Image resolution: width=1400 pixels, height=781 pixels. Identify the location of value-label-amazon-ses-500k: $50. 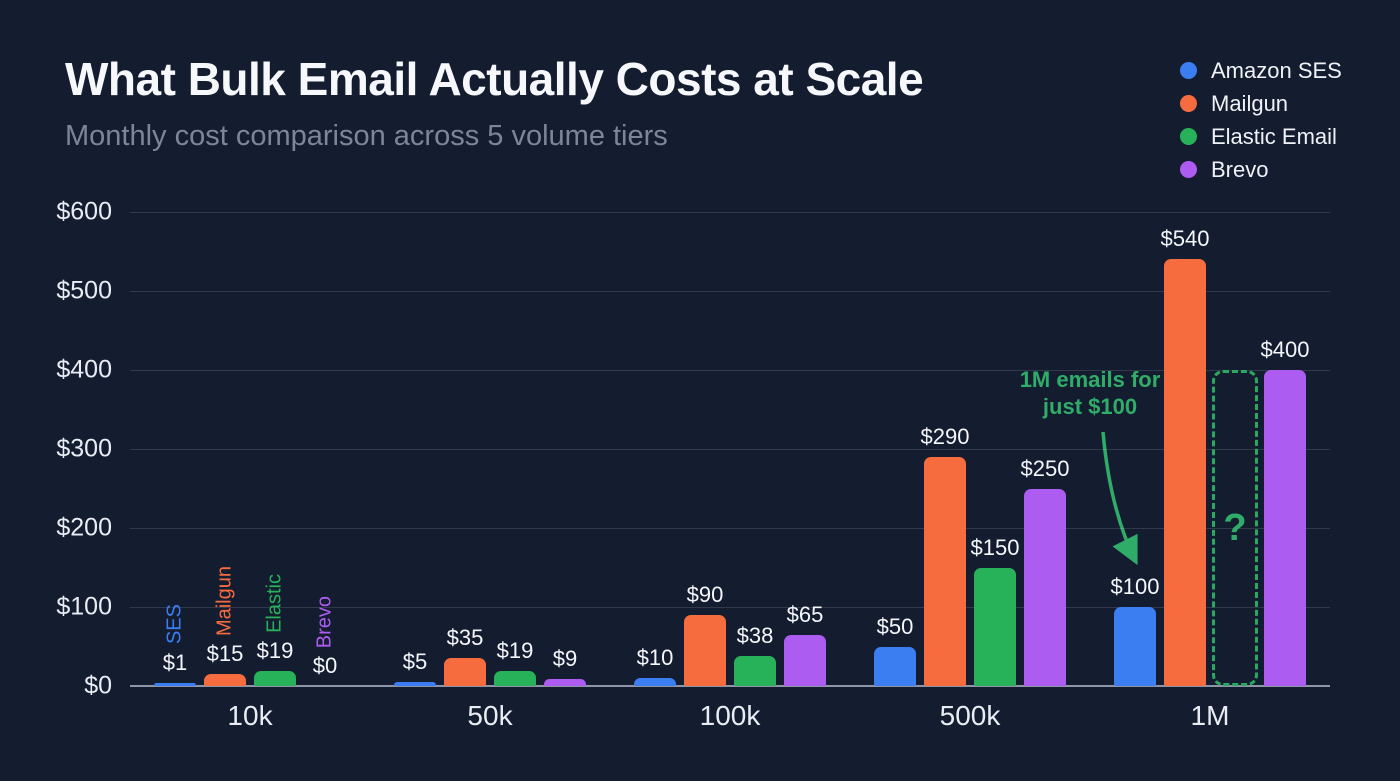
(895, 626).